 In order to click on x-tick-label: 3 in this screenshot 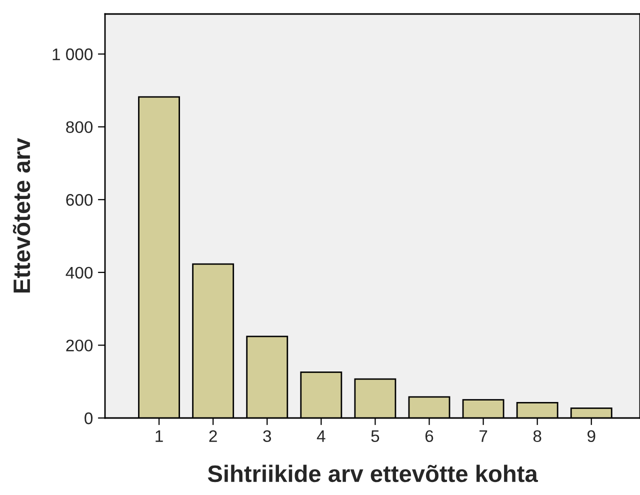, I will do `click(267, 436)`.